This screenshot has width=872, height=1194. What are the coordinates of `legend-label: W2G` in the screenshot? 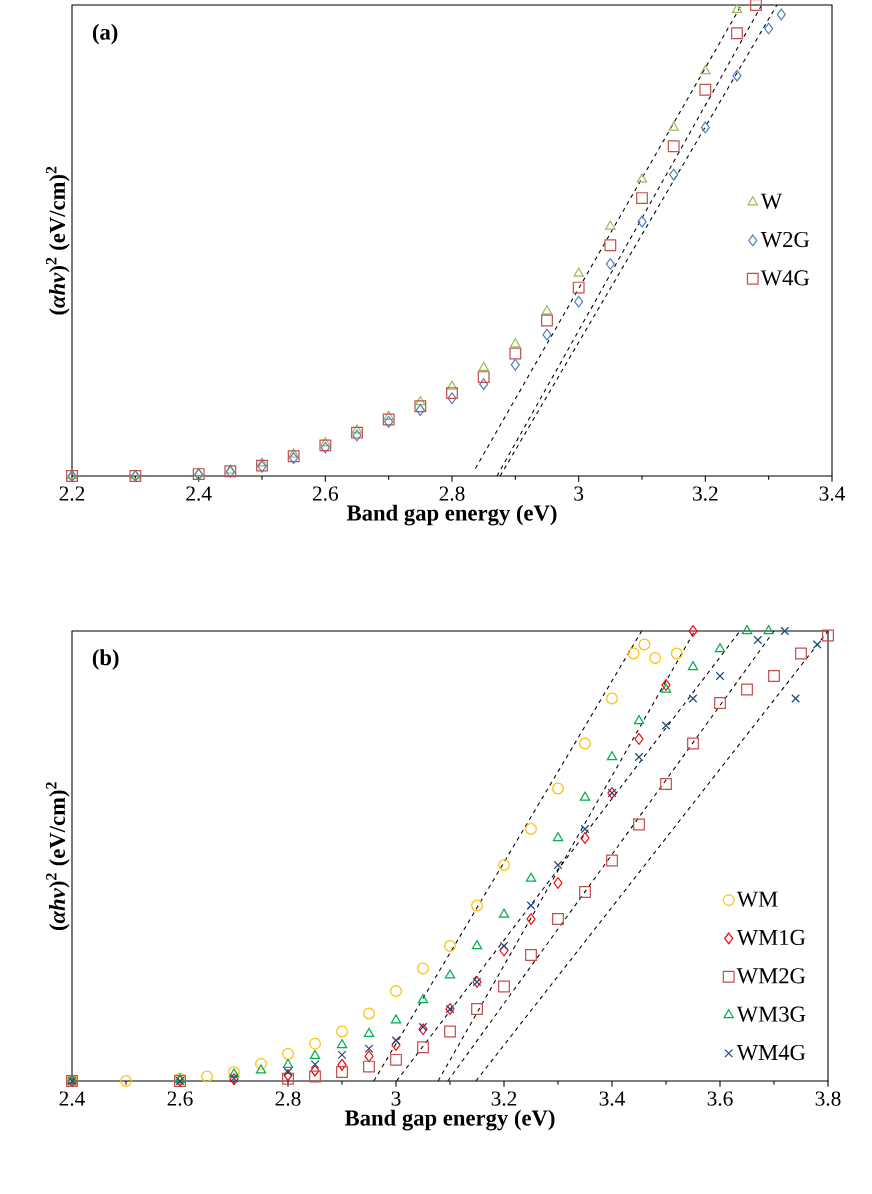 It's located at (785, 239).